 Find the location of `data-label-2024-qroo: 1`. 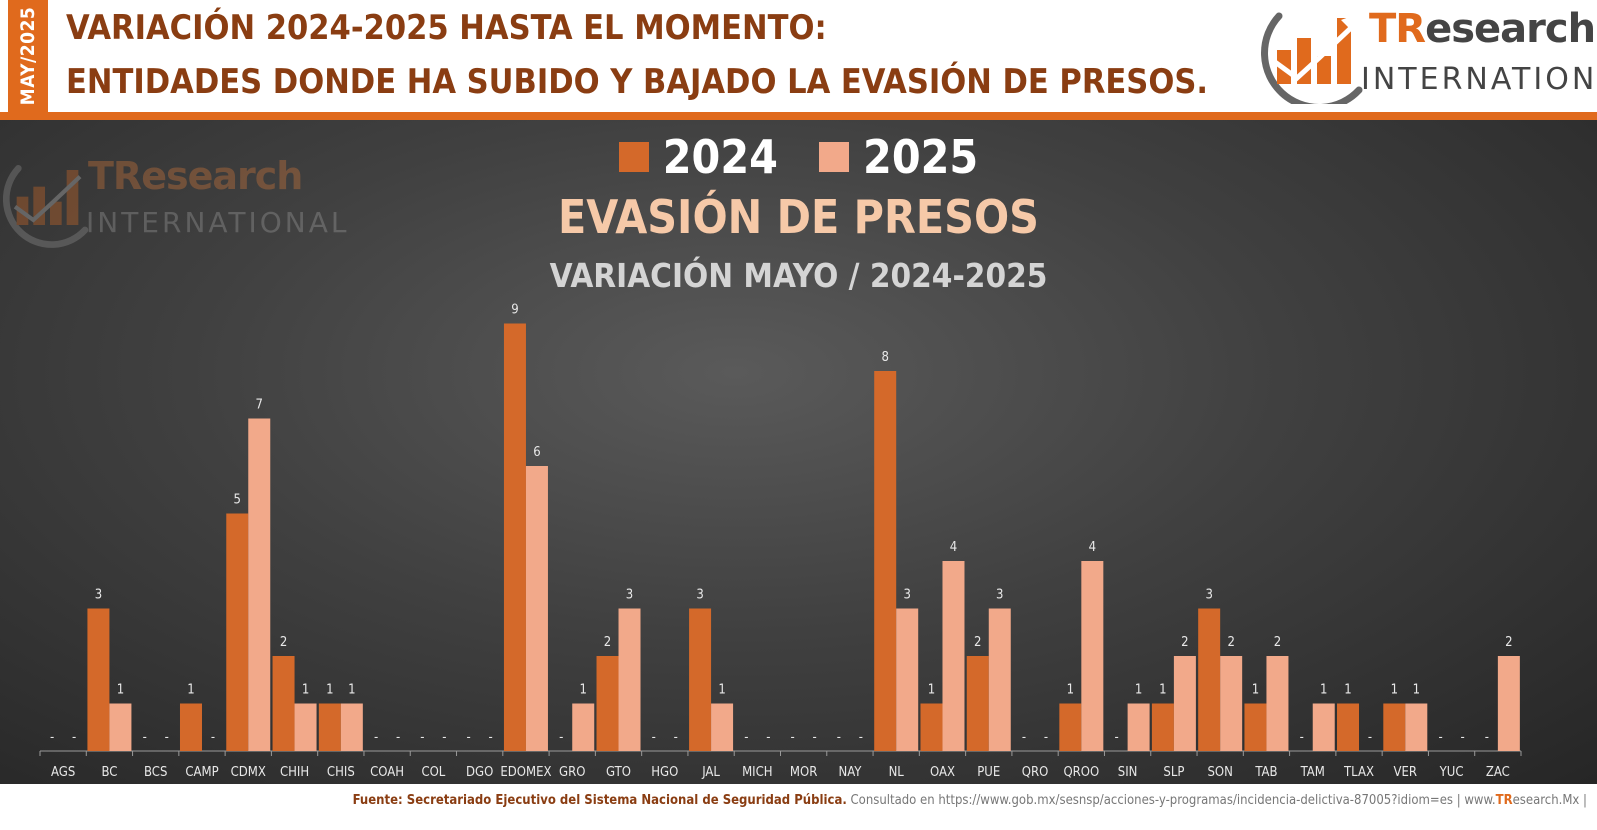

data-label-2024-qroo: 1 is located at coordinates (1070, 690).